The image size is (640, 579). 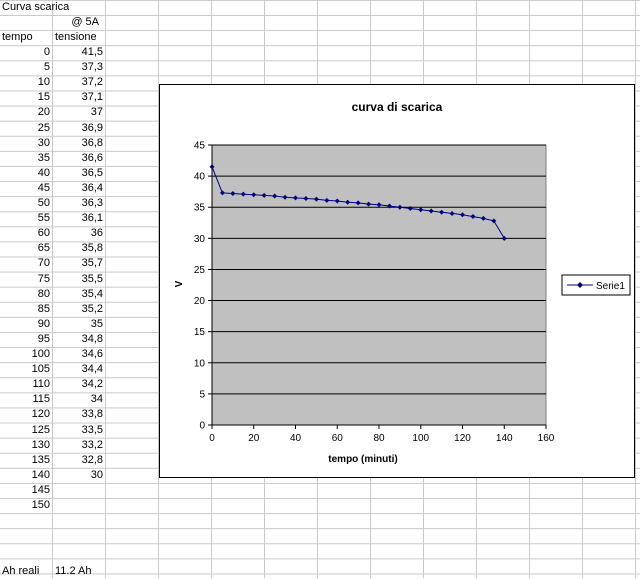 I want to click on y-tick-label: 45, so click(x=200, y=146).